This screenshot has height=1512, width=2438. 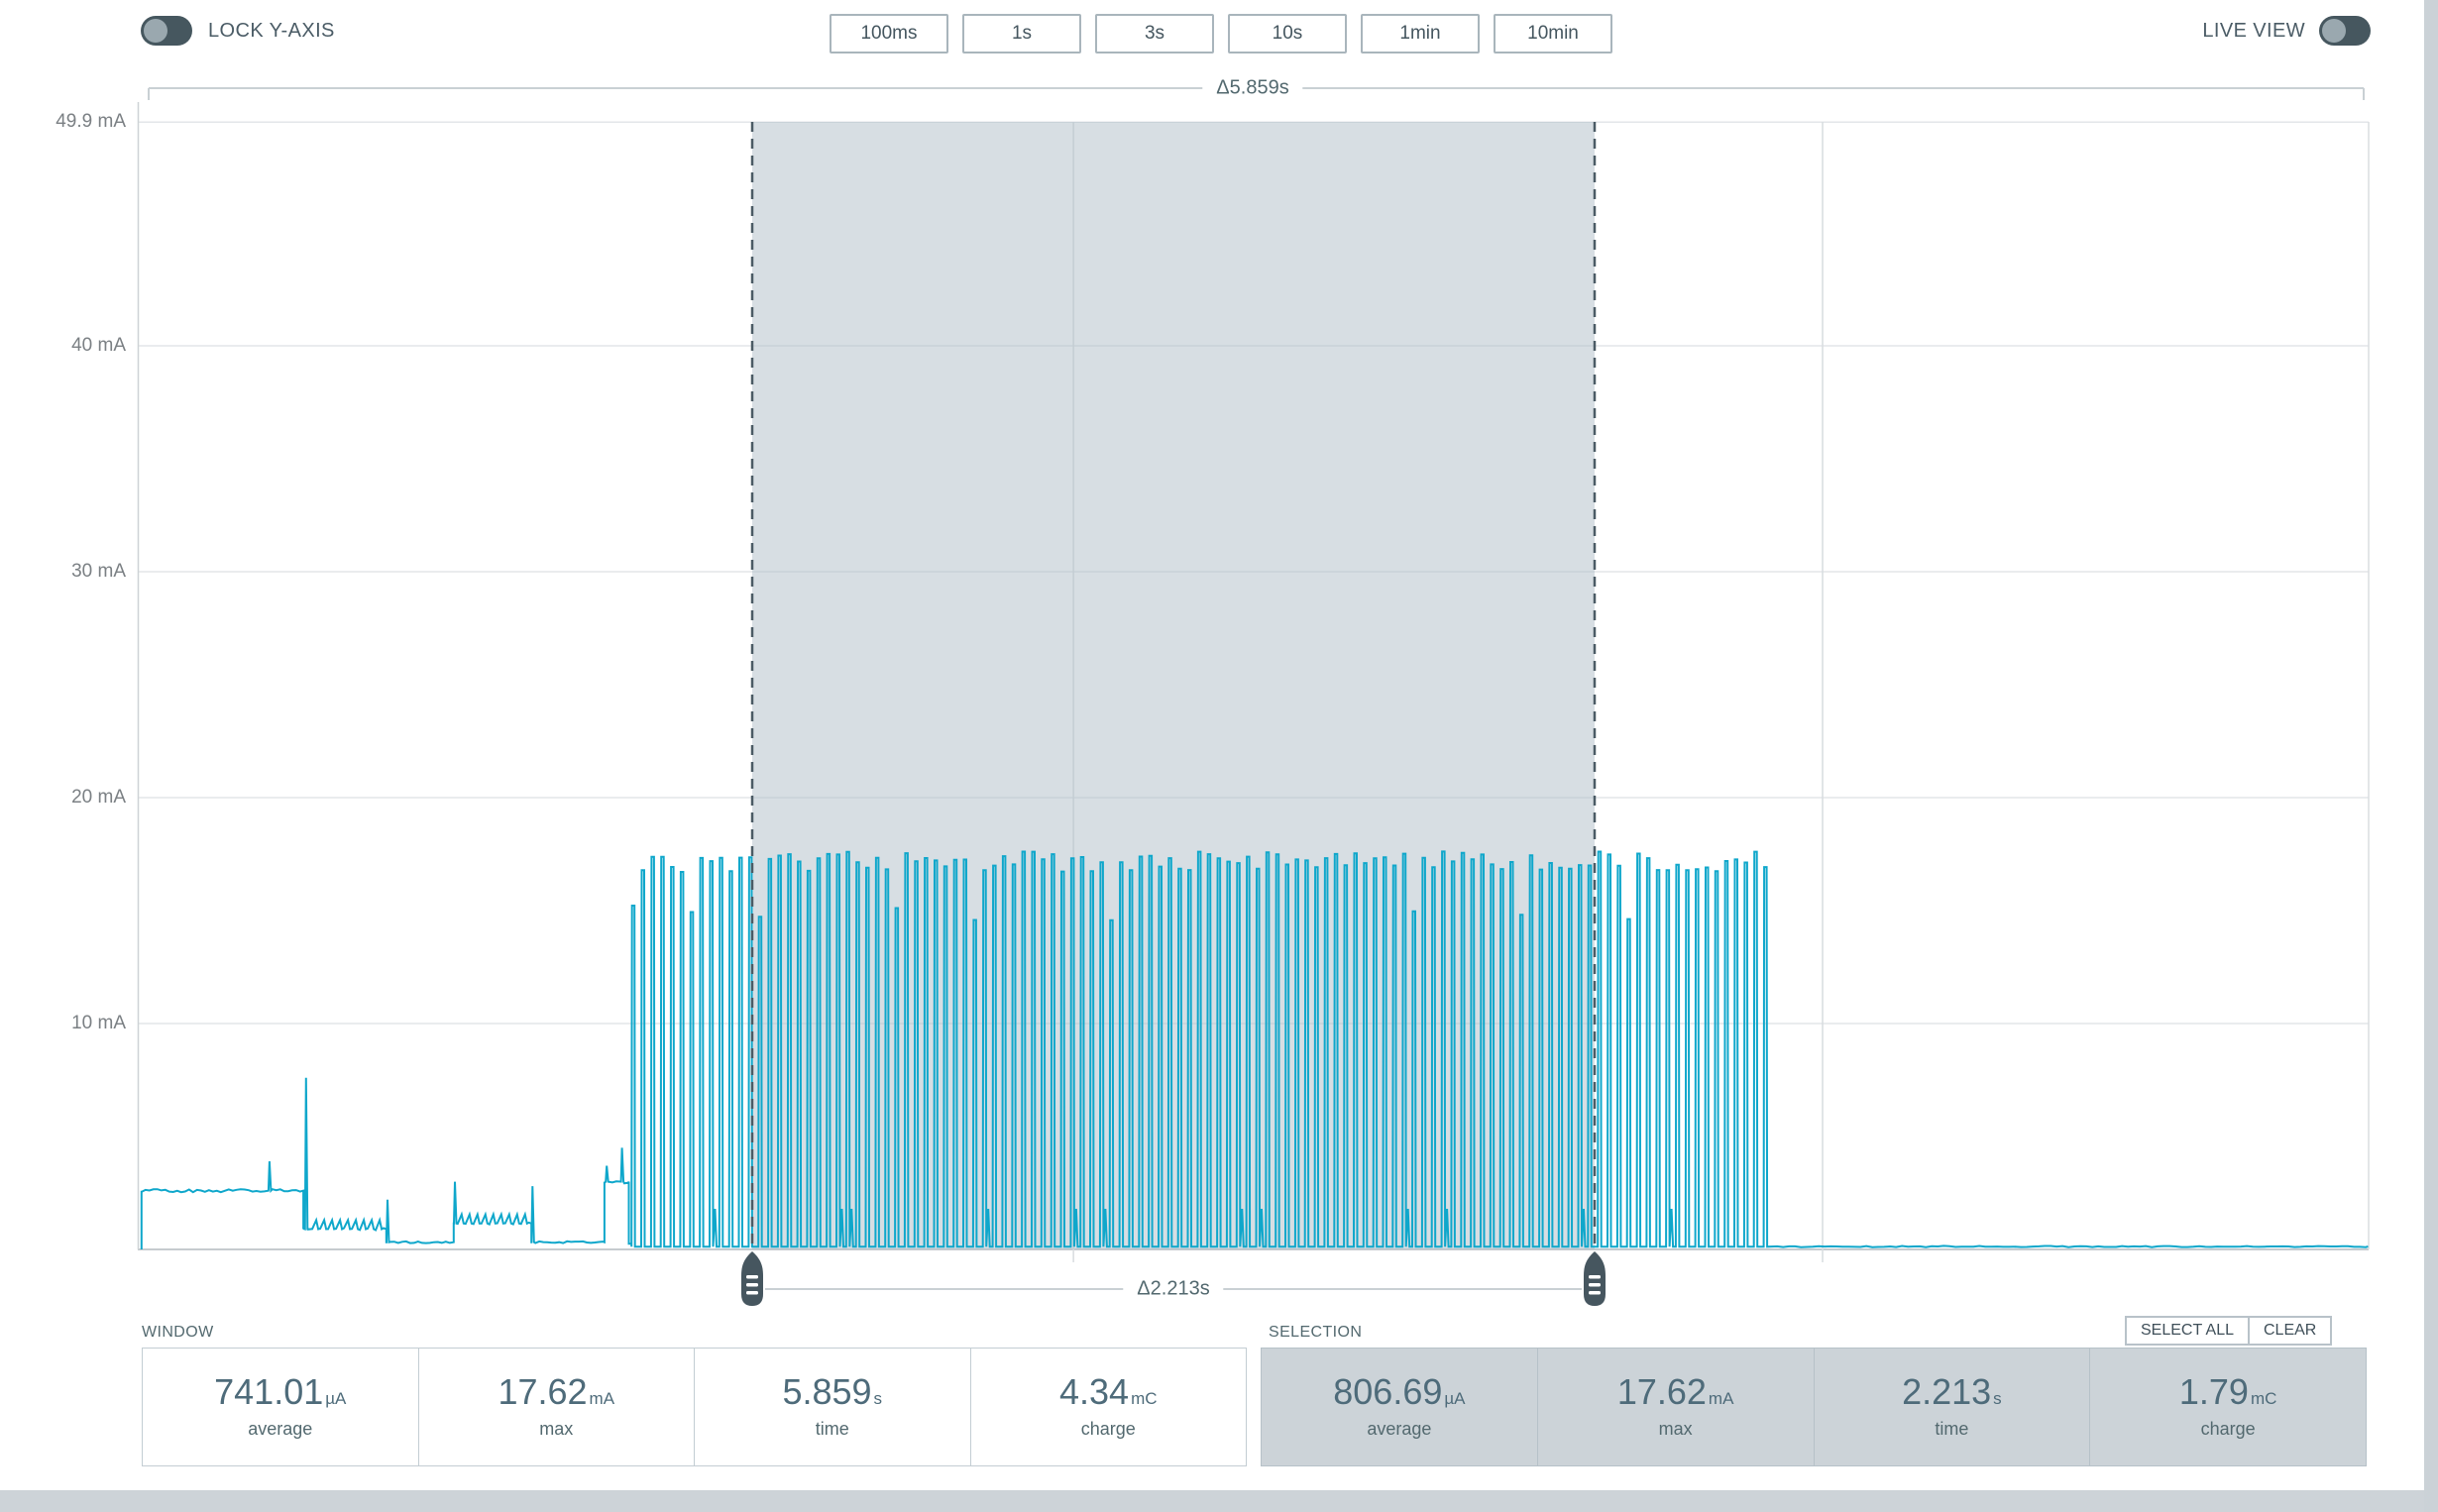 I want to click on window-stat-time: 5.859 s time, so click(x=832, y=1407).